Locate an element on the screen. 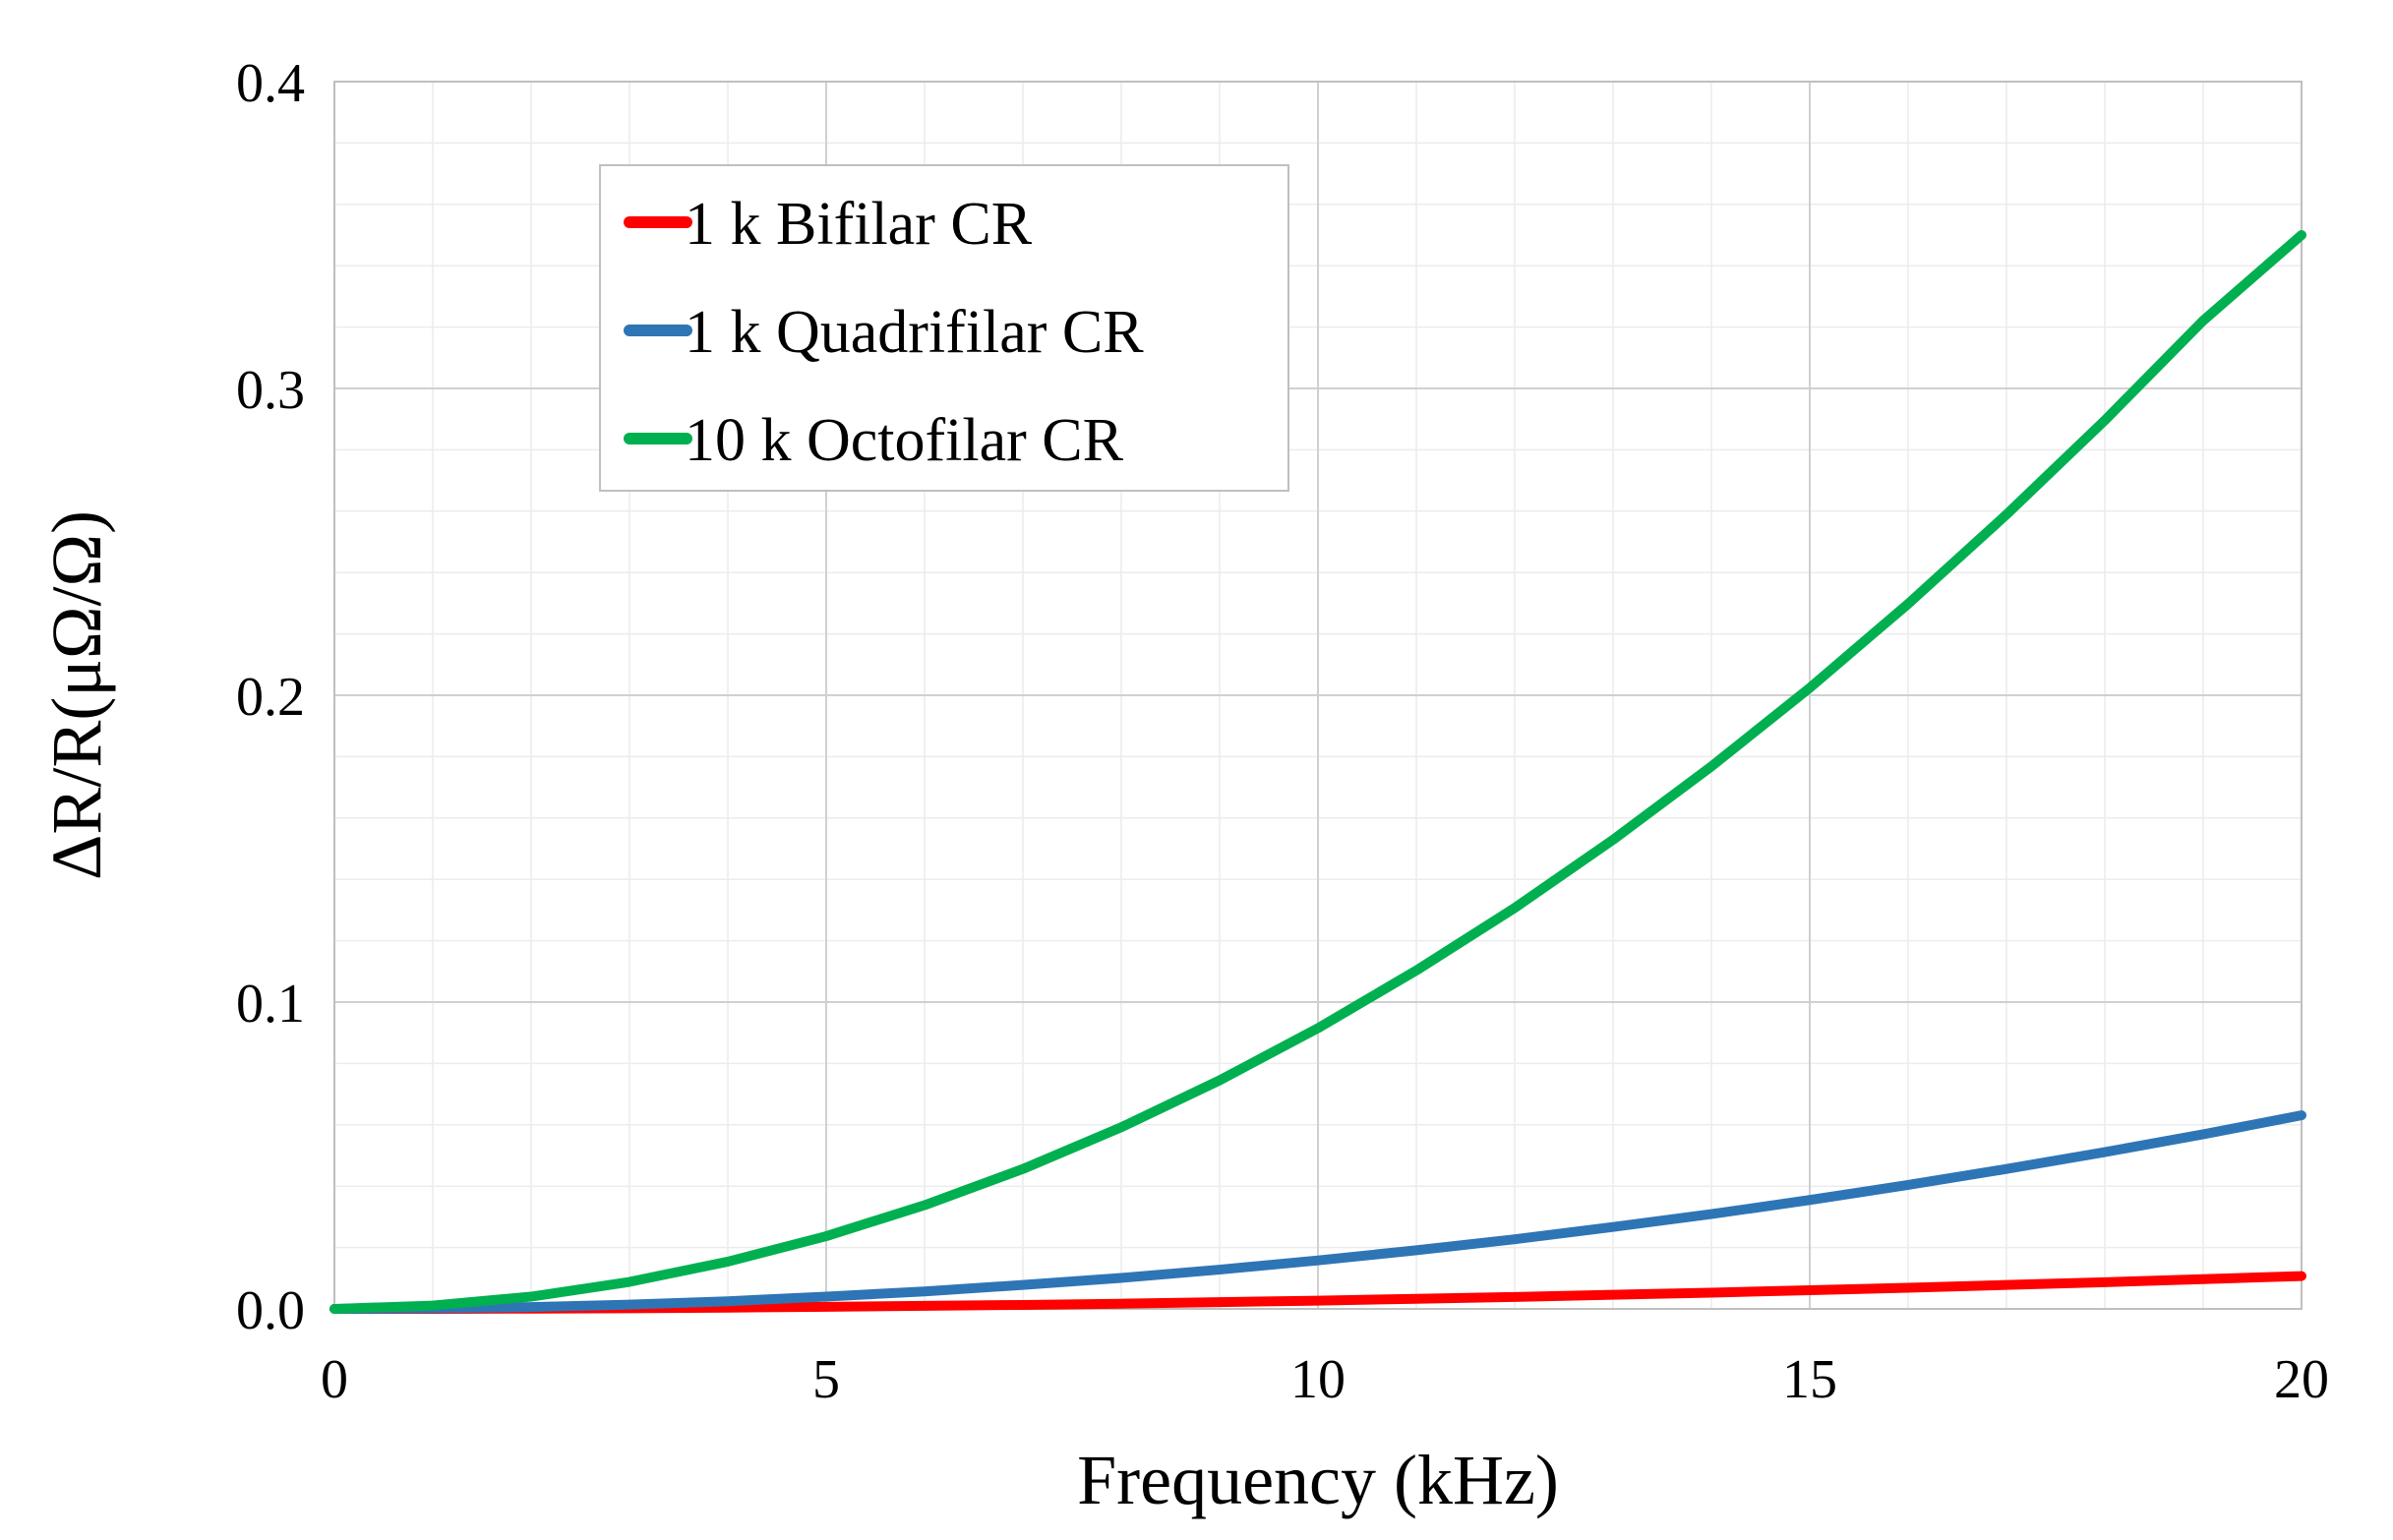  y-tick-label: 0.4 is located at coordinates (270, 83).